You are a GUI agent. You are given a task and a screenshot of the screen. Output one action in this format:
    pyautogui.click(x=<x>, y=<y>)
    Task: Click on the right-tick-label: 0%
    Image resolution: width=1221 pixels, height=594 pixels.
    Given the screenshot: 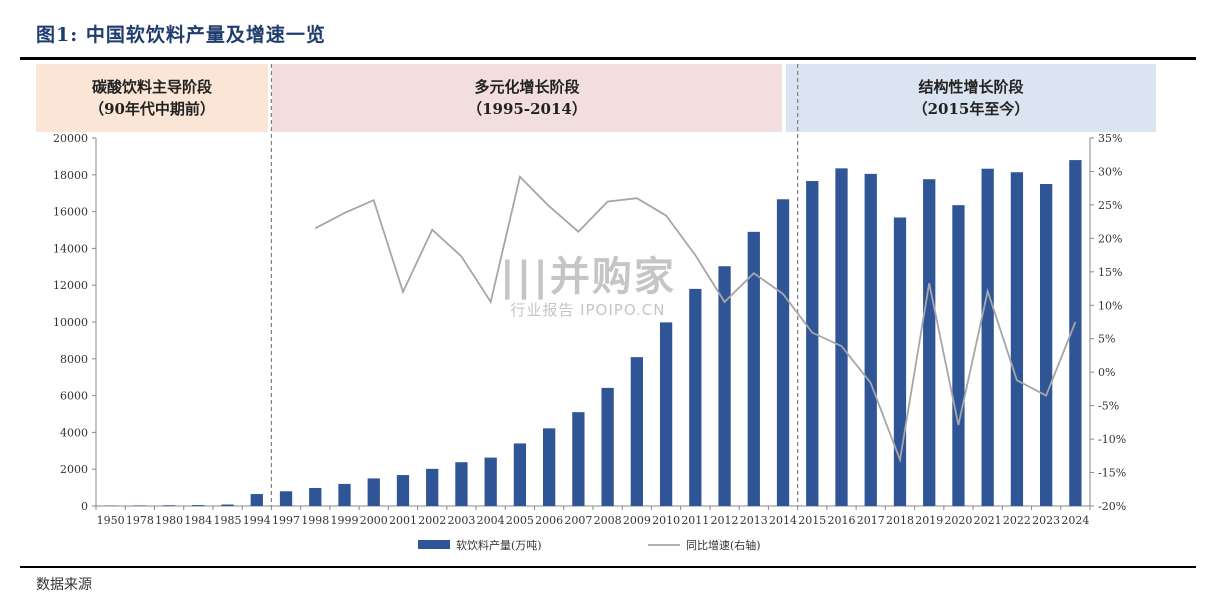 What is the action you would take?
    pyautogui.click(x=1106, y=372)
    